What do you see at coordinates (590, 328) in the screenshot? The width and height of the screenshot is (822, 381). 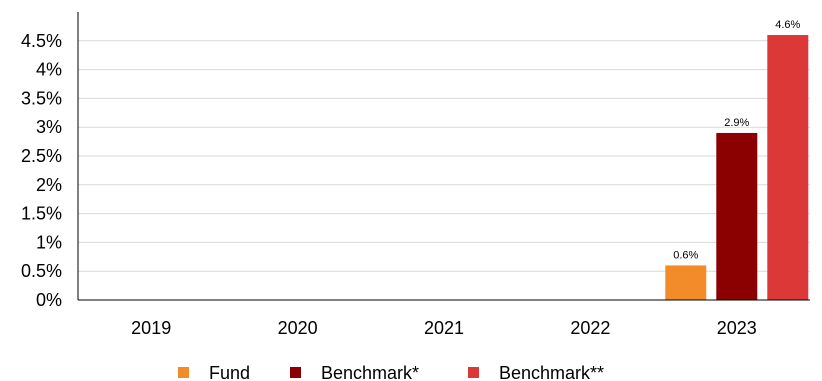 I see `x-tick-label: 2022` at bounding box center [590, 328].